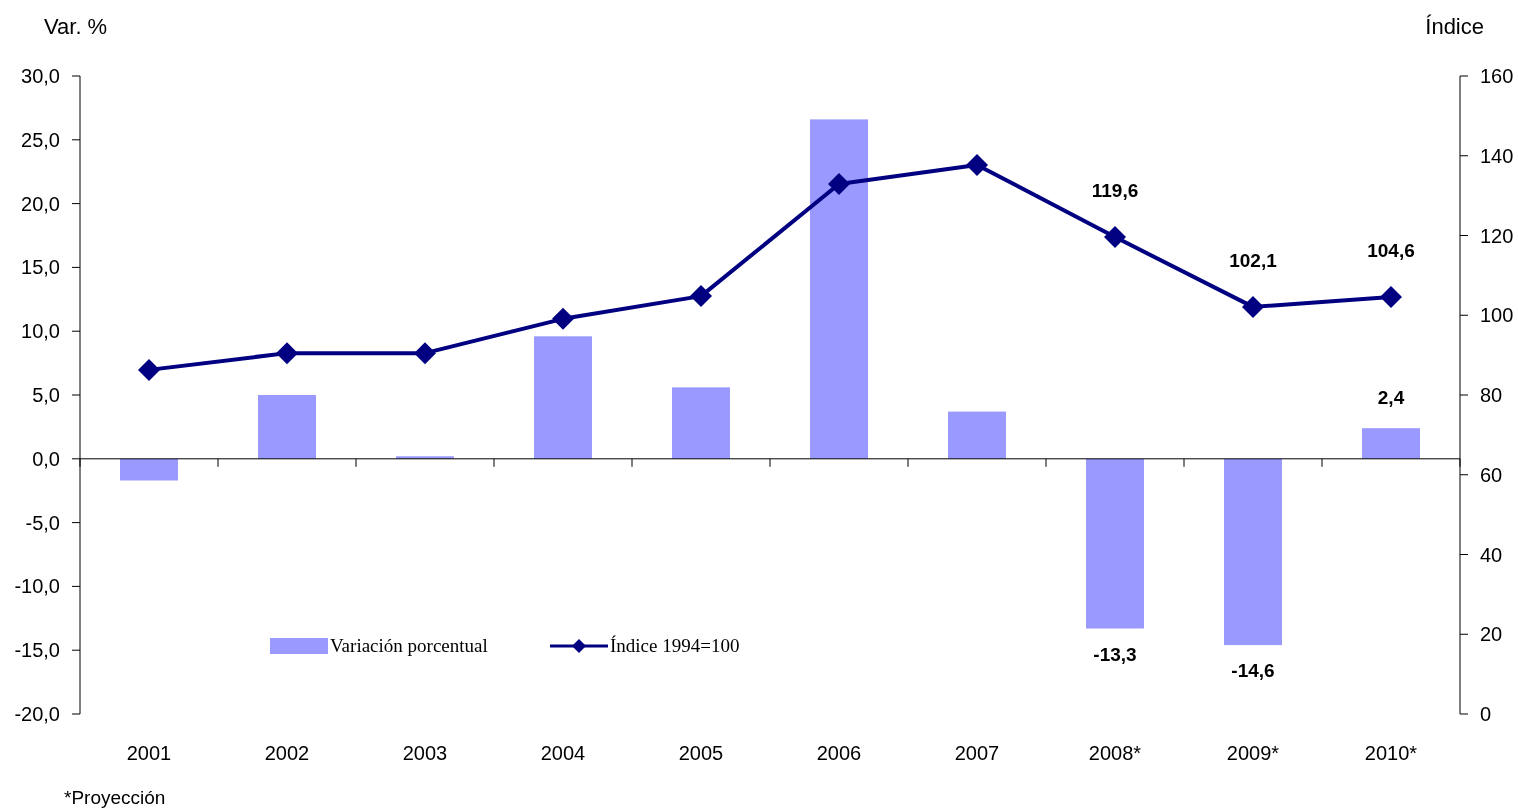 The image size is (1518, 809). Describe the element at coordinates (40, 139) in the screenshot. I see `y-tick-label: 25,0` at that location.